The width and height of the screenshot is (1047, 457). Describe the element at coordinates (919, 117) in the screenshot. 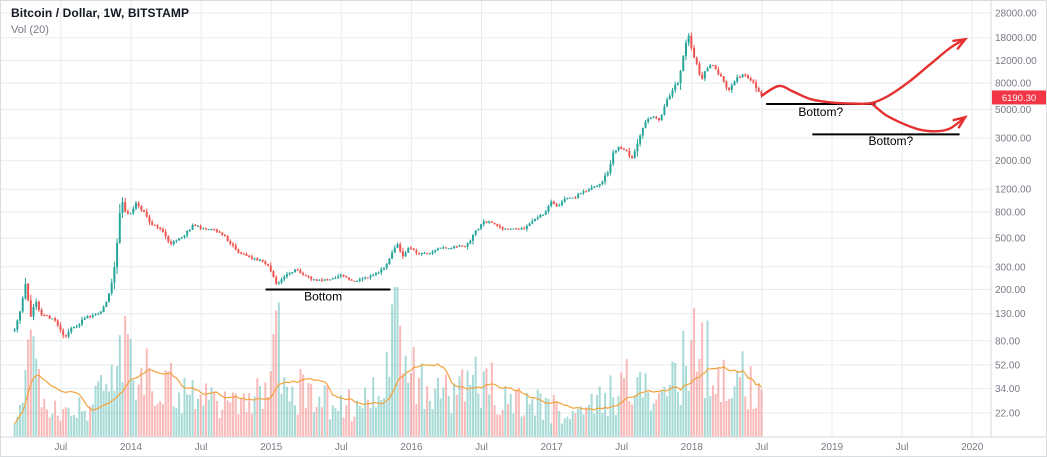

I see `bearish-projection-arrow` at that location.